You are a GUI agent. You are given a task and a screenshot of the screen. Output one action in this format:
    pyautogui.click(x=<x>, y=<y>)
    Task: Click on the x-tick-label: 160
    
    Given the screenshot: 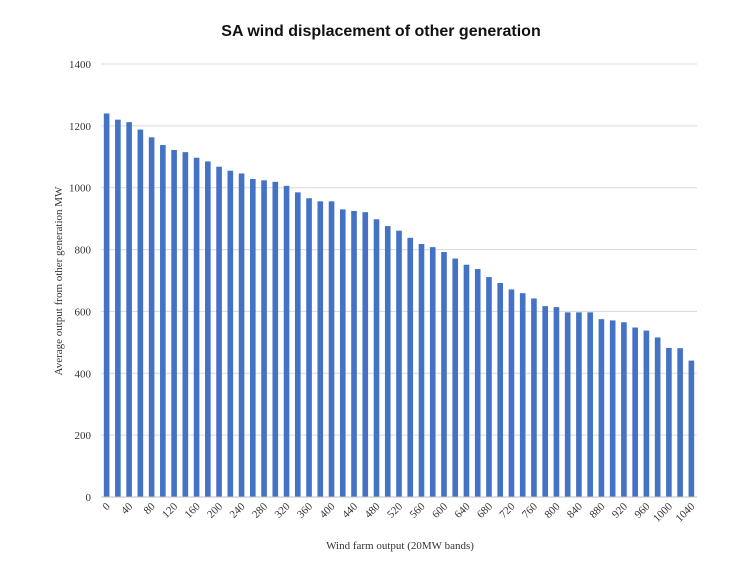 What is the action you would take?
    pyautogui.click(x=193, y=510)
    